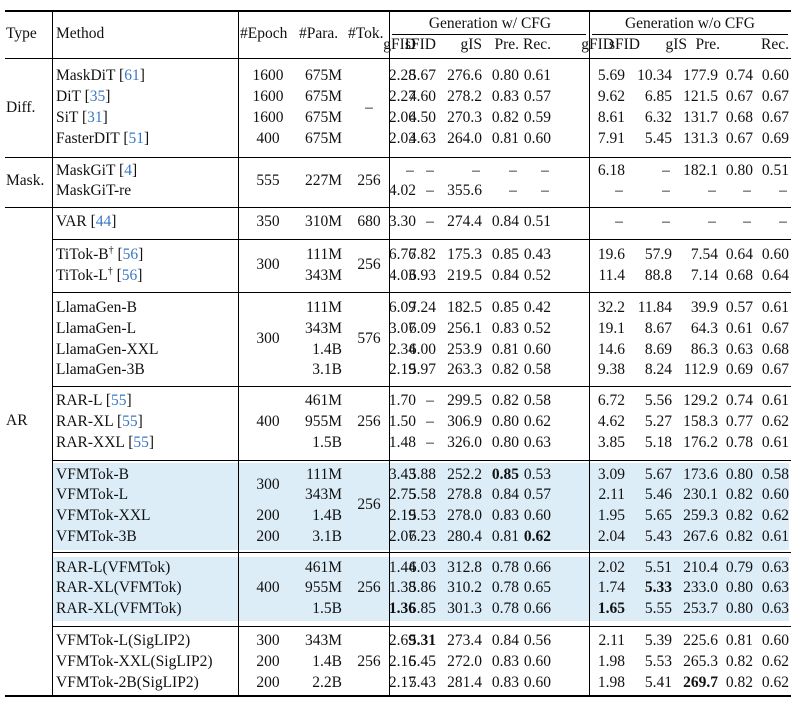 This screenshot has height=703, width=798. Describe the element at coordinates (700, 608) in the screenshot. I see `metric-cell: 253.7` at that location.